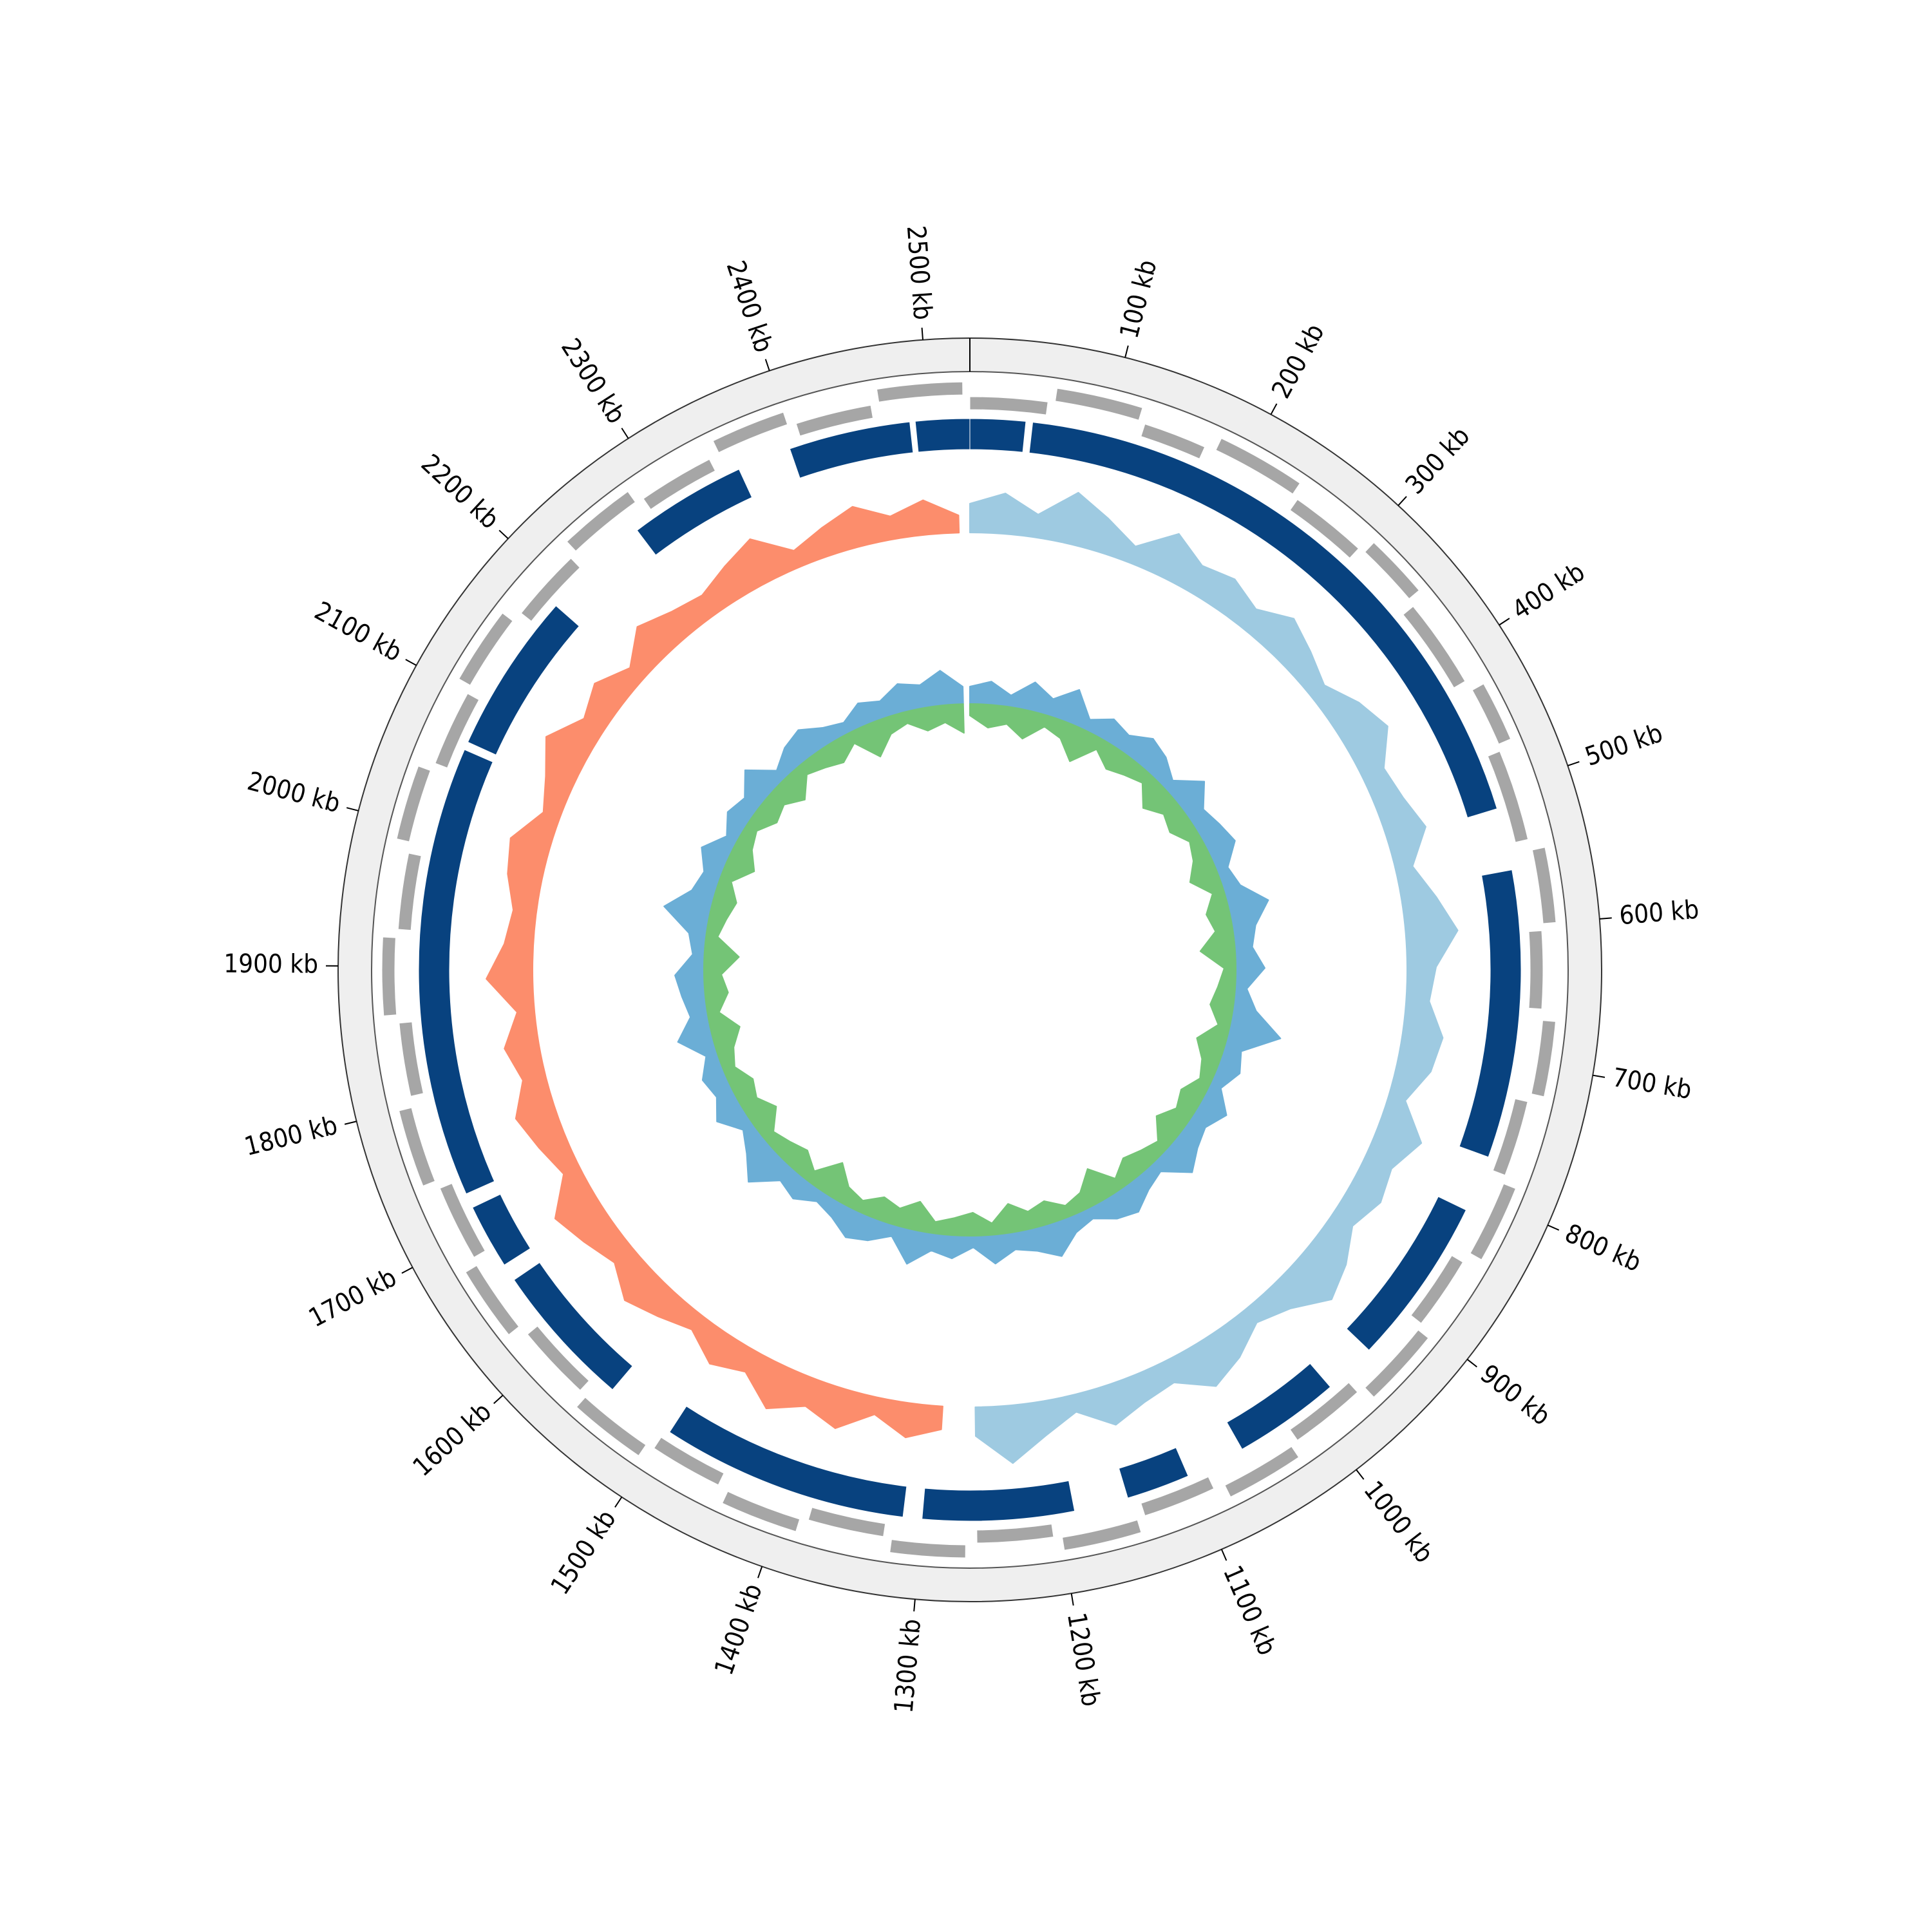  I want to click on tick-label: 1500 kb, so click(583, 1552).